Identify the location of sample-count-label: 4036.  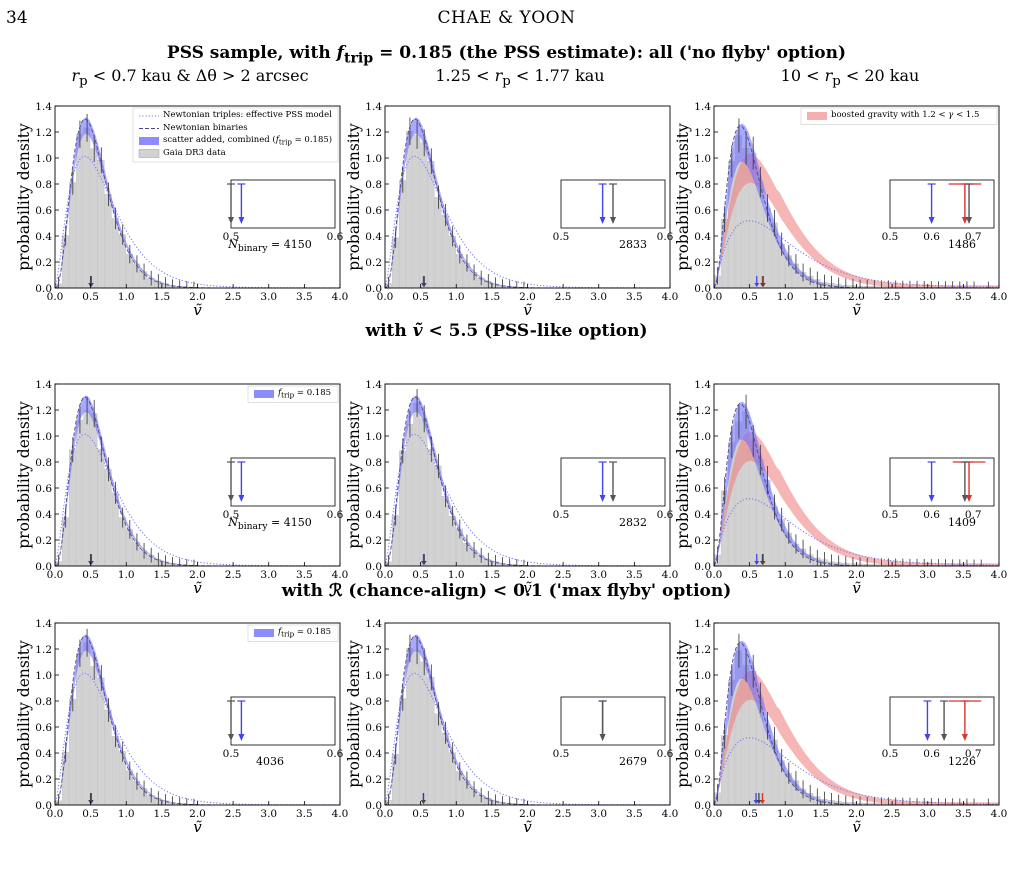
(270, 761).